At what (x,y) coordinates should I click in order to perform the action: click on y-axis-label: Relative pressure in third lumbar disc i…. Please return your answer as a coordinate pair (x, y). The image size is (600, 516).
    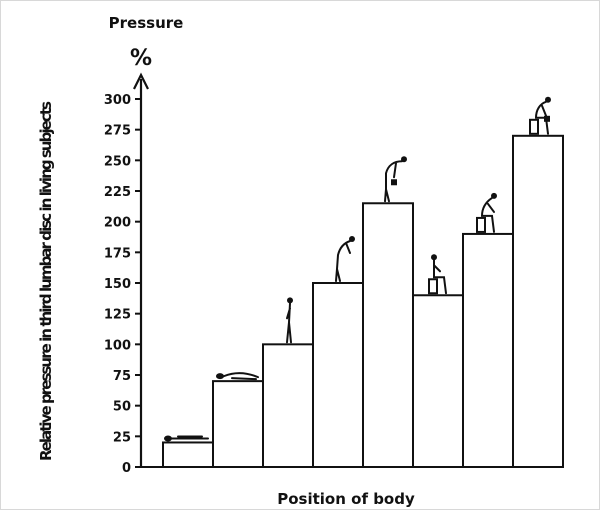
    Looking at the image, I should click on (46, 281).